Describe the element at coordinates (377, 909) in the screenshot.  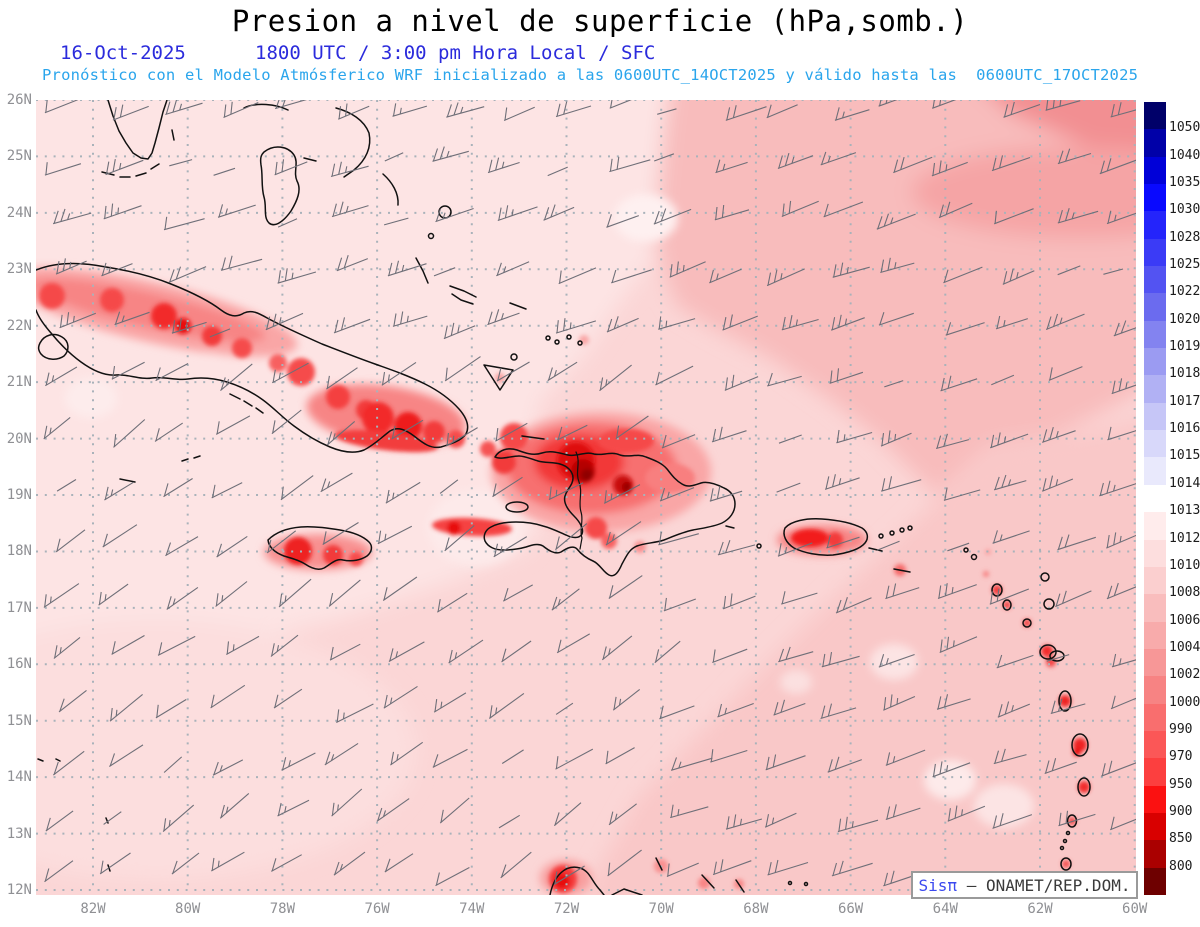
I see `lon-label-76W: 76W` at that location.